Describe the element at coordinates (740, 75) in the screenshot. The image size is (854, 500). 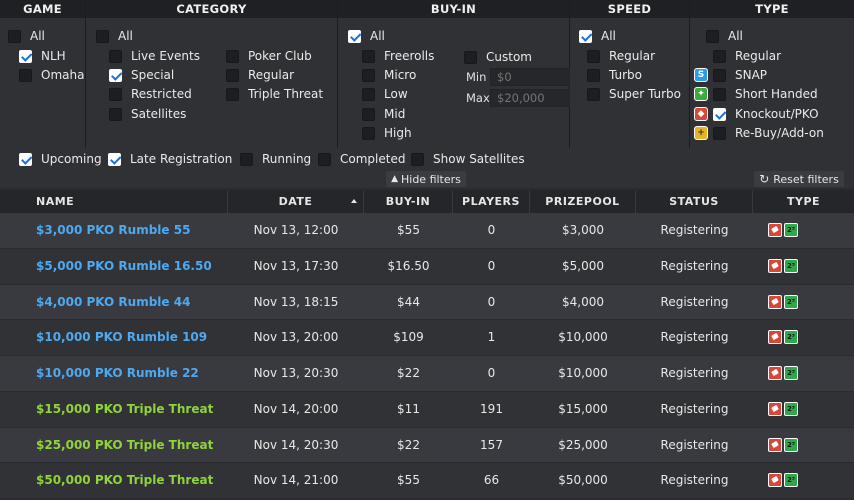
I see `type-option-snap: SNAP` at that location.